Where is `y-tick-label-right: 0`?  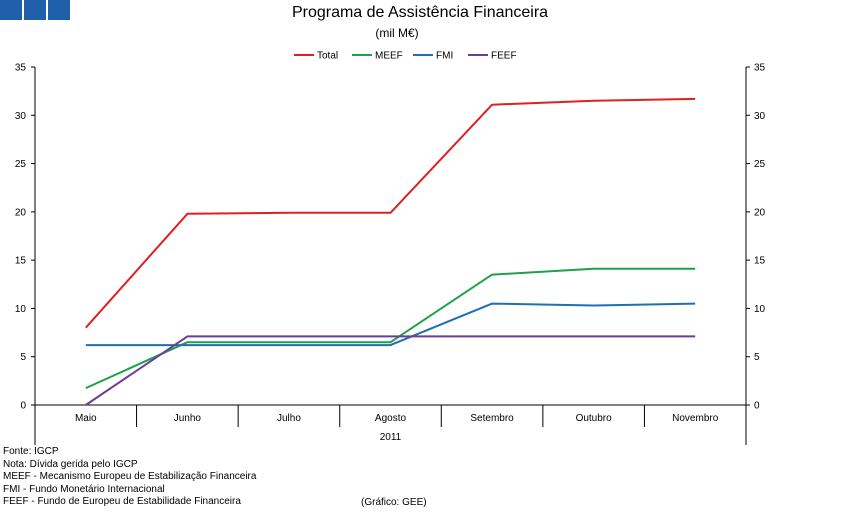 y-tick-label-right: 0 is located at coordinates (757, 406).